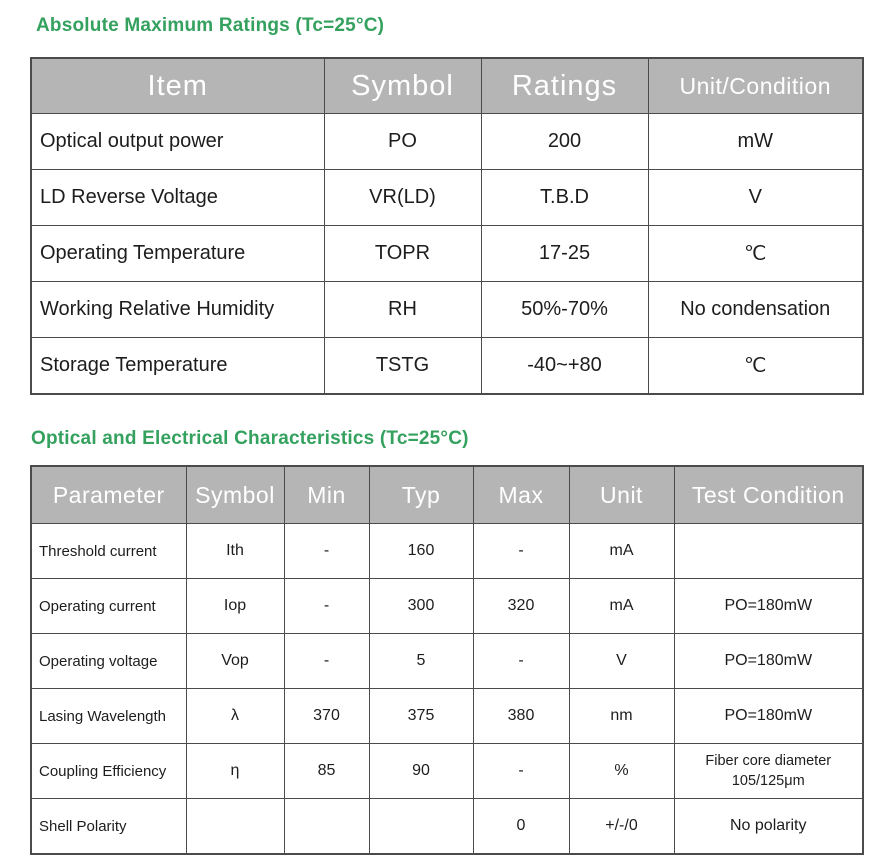 The height and width of the screenshot is (858, 881). What do you see at coordinates (421, 716) in the screenshot?
I see `value-cell: 375` at bounding box center [421, 716].